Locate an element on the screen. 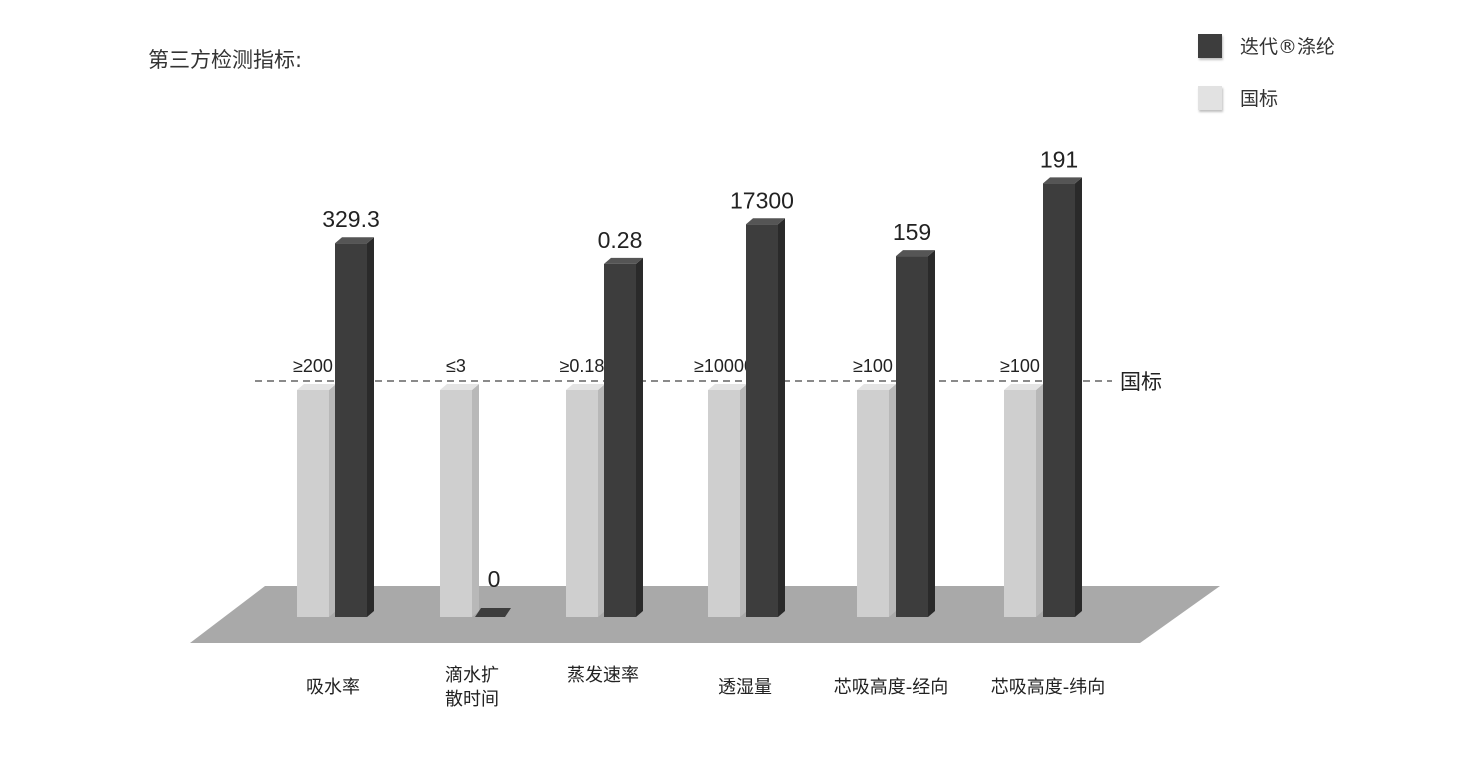 The width and height of the screenshot is (1468, 764). data-label-standard: ≥0.18 is located at coordinates (582, 366).